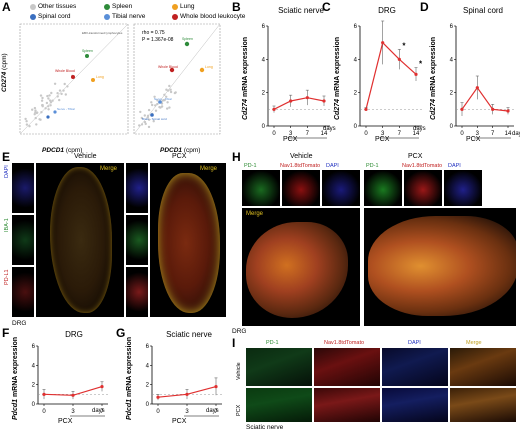  Describe the element at coordinates (6, 157) in the screenshot. I see `panel-e-letter: E` at that location.